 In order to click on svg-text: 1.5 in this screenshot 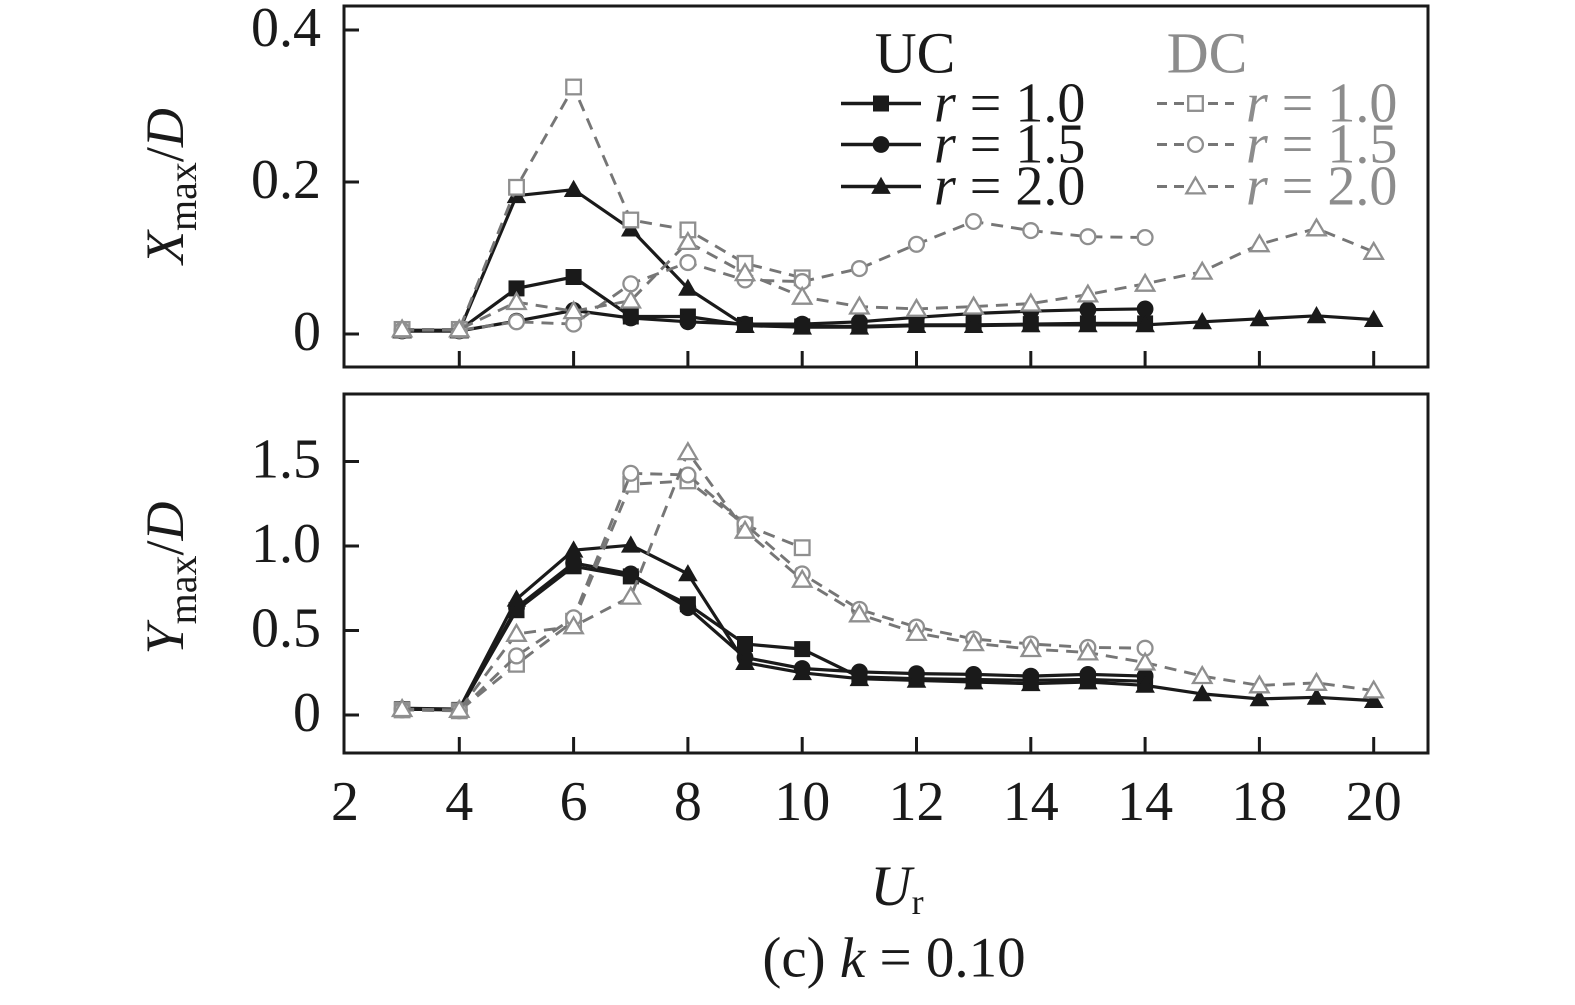, I will do `click(286, 460)`.